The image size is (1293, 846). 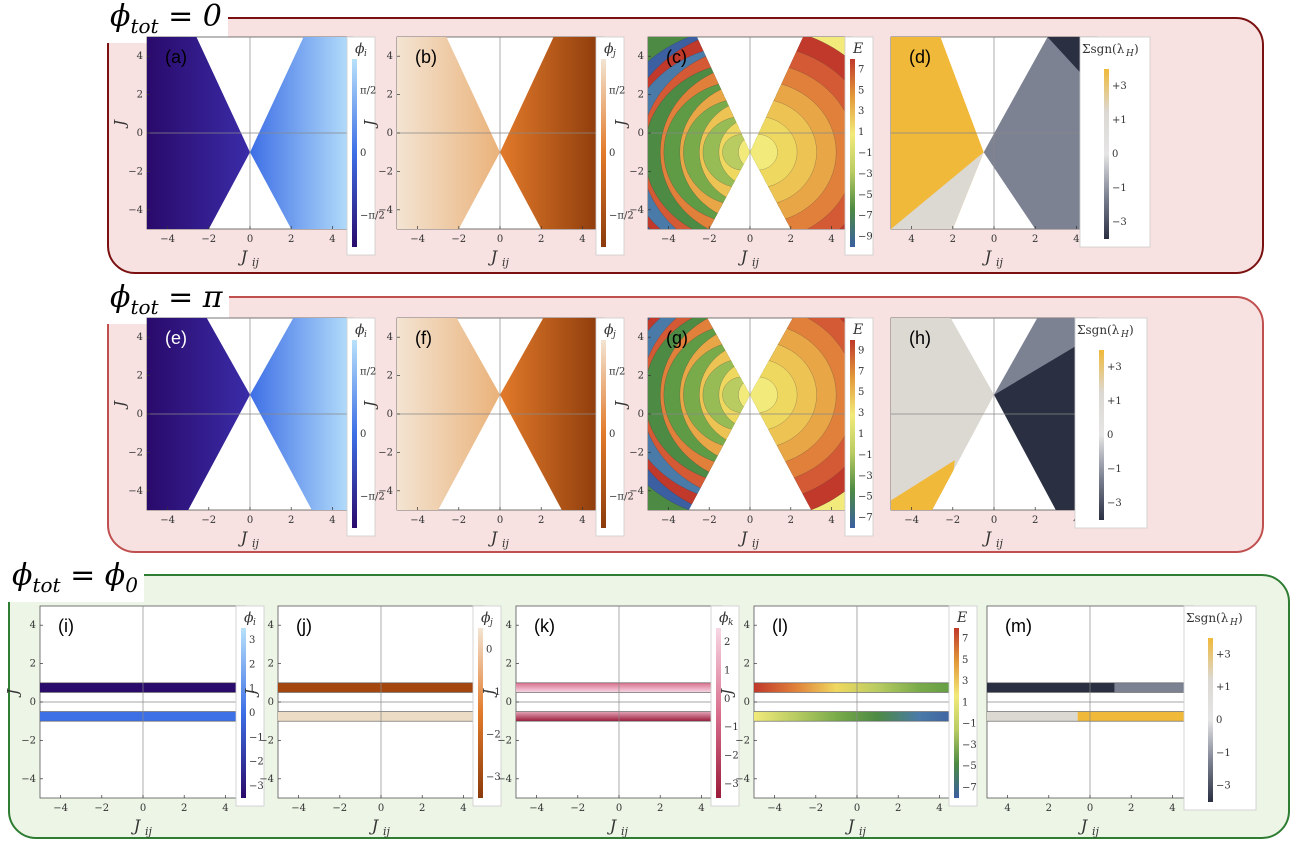 I want to click on panel-c: −4 −2 0 2 4 4 2 0 −2 −4 J J ij (c), so click(x=732, y=152).